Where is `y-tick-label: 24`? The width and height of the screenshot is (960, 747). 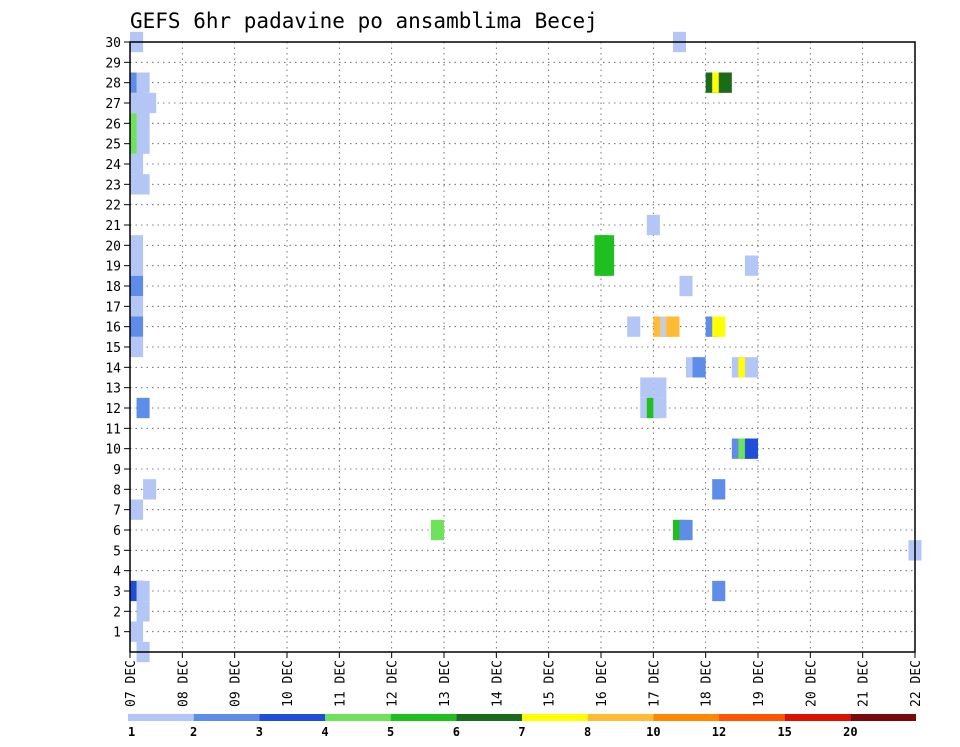
y-tick-label: 24 is located at coordinates (113, 165).